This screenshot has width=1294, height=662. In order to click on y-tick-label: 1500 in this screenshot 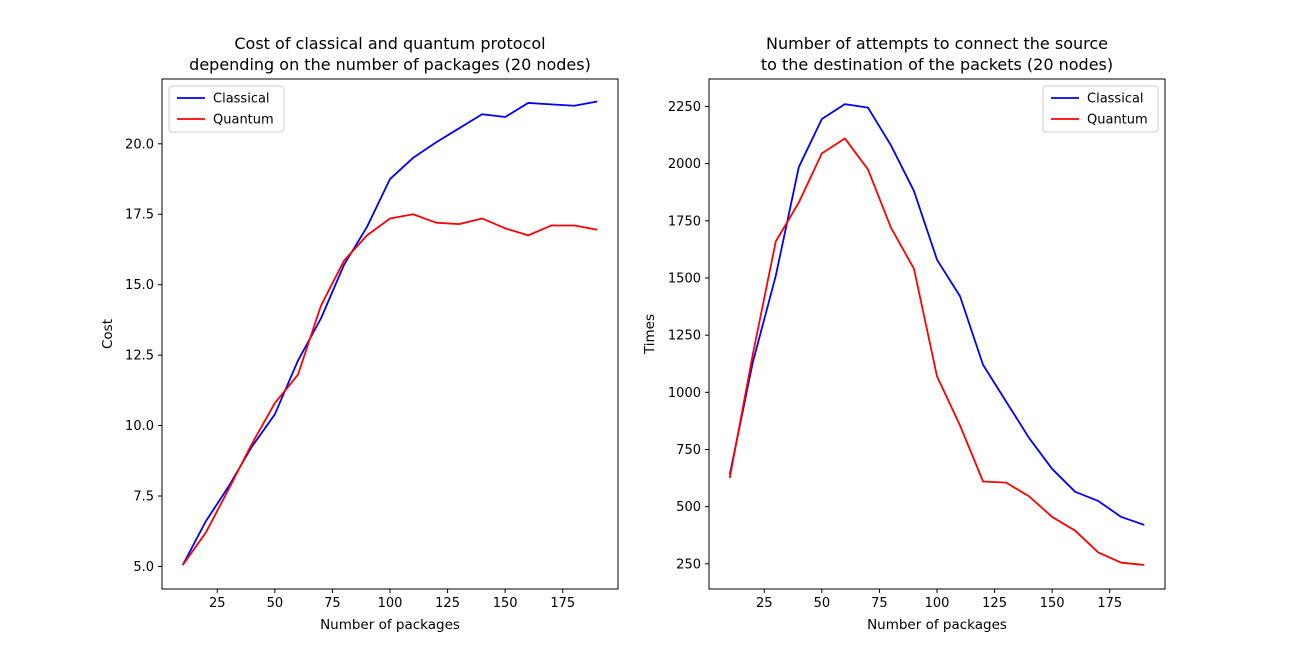, I will do `click(684, 278)`.